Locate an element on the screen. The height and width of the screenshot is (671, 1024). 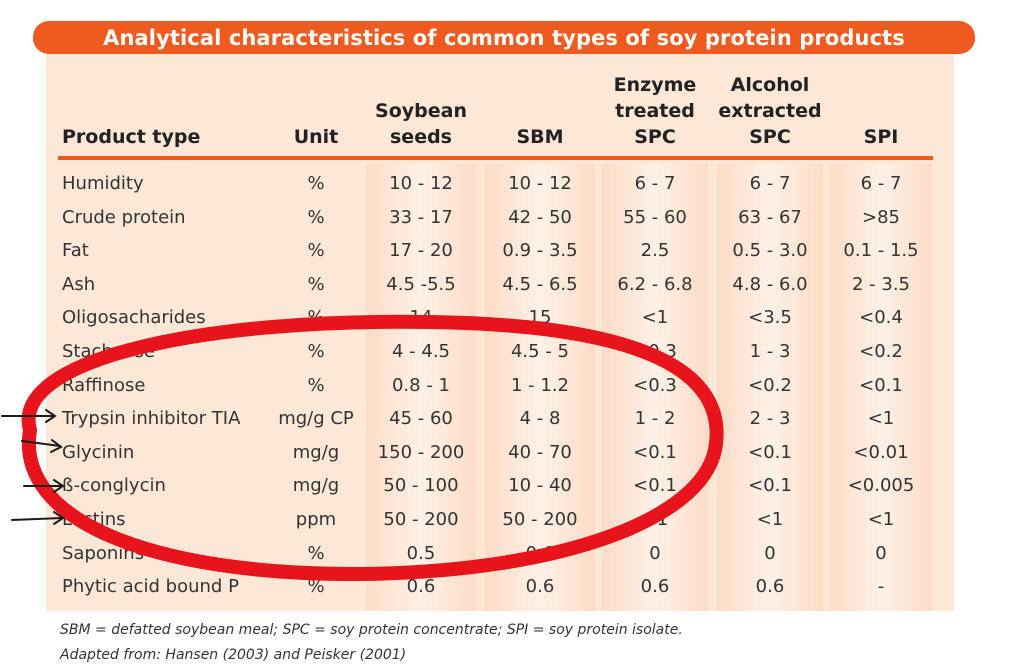
cell-product-type: Trypsin inhibitor TIA is located at coordinates (151, 419).